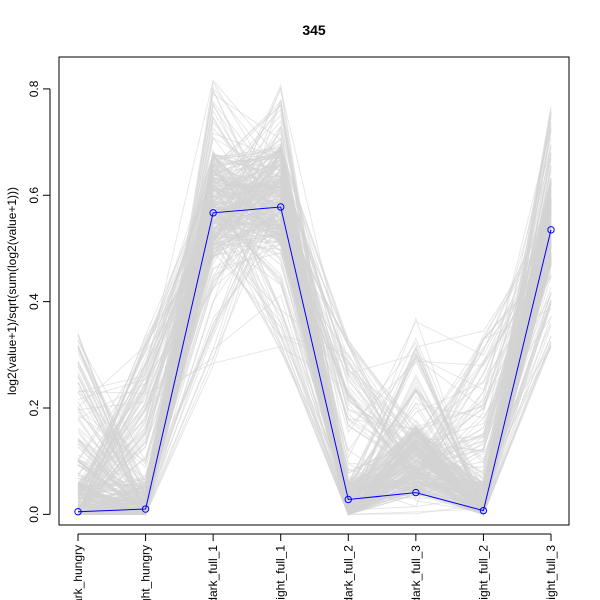 The height and width of the screenshot is (600, 600). I want to click on x-tick-label: dark_full_2, so click(348, 572).